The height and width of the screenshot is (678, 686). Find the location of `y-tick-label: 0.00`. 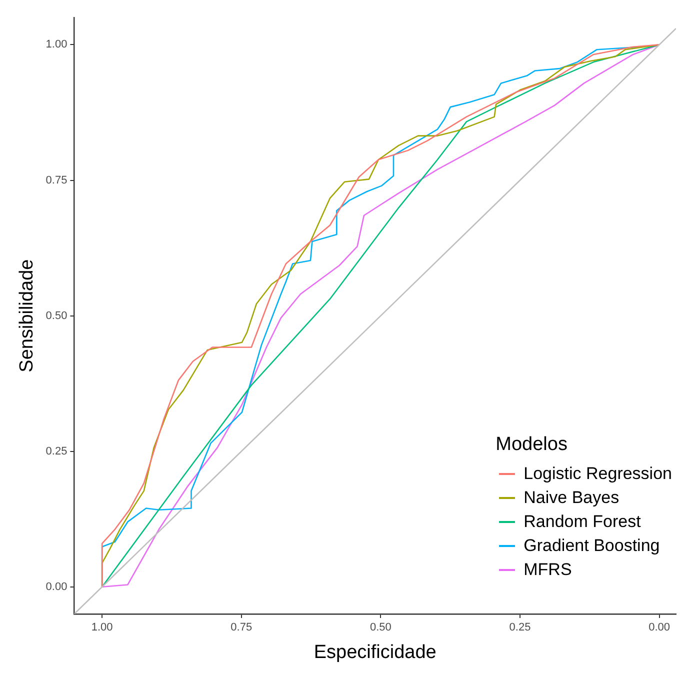

y-tick-label: 0.00 is located at coordinates (57, 586).